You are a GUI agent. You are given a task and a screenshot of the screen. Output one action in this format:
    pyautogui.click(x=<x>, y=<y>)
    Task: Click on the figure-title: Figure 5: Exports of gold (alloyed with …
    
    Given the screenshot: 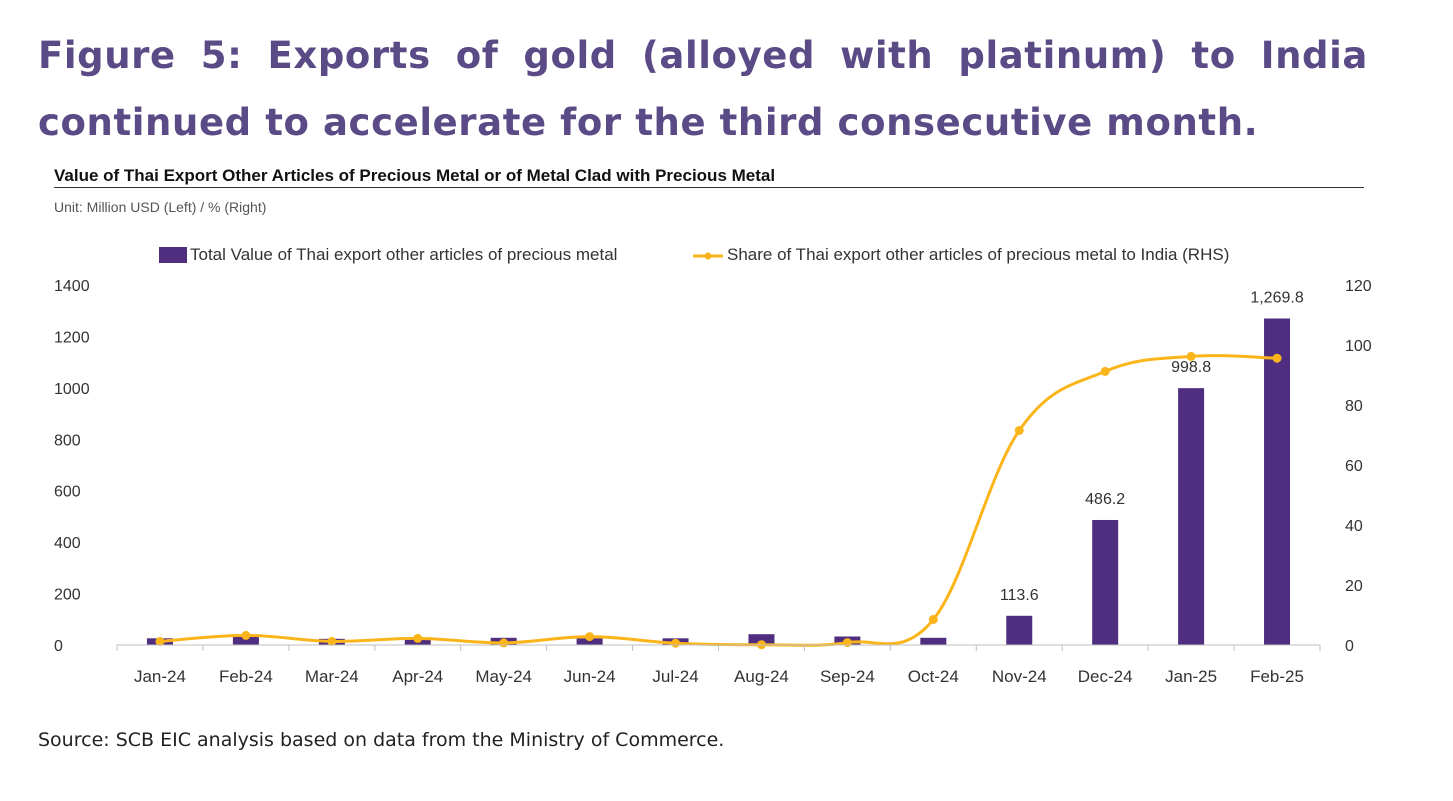 What is the action you would take?
    pyautogui.click(x=703, y=89)
    